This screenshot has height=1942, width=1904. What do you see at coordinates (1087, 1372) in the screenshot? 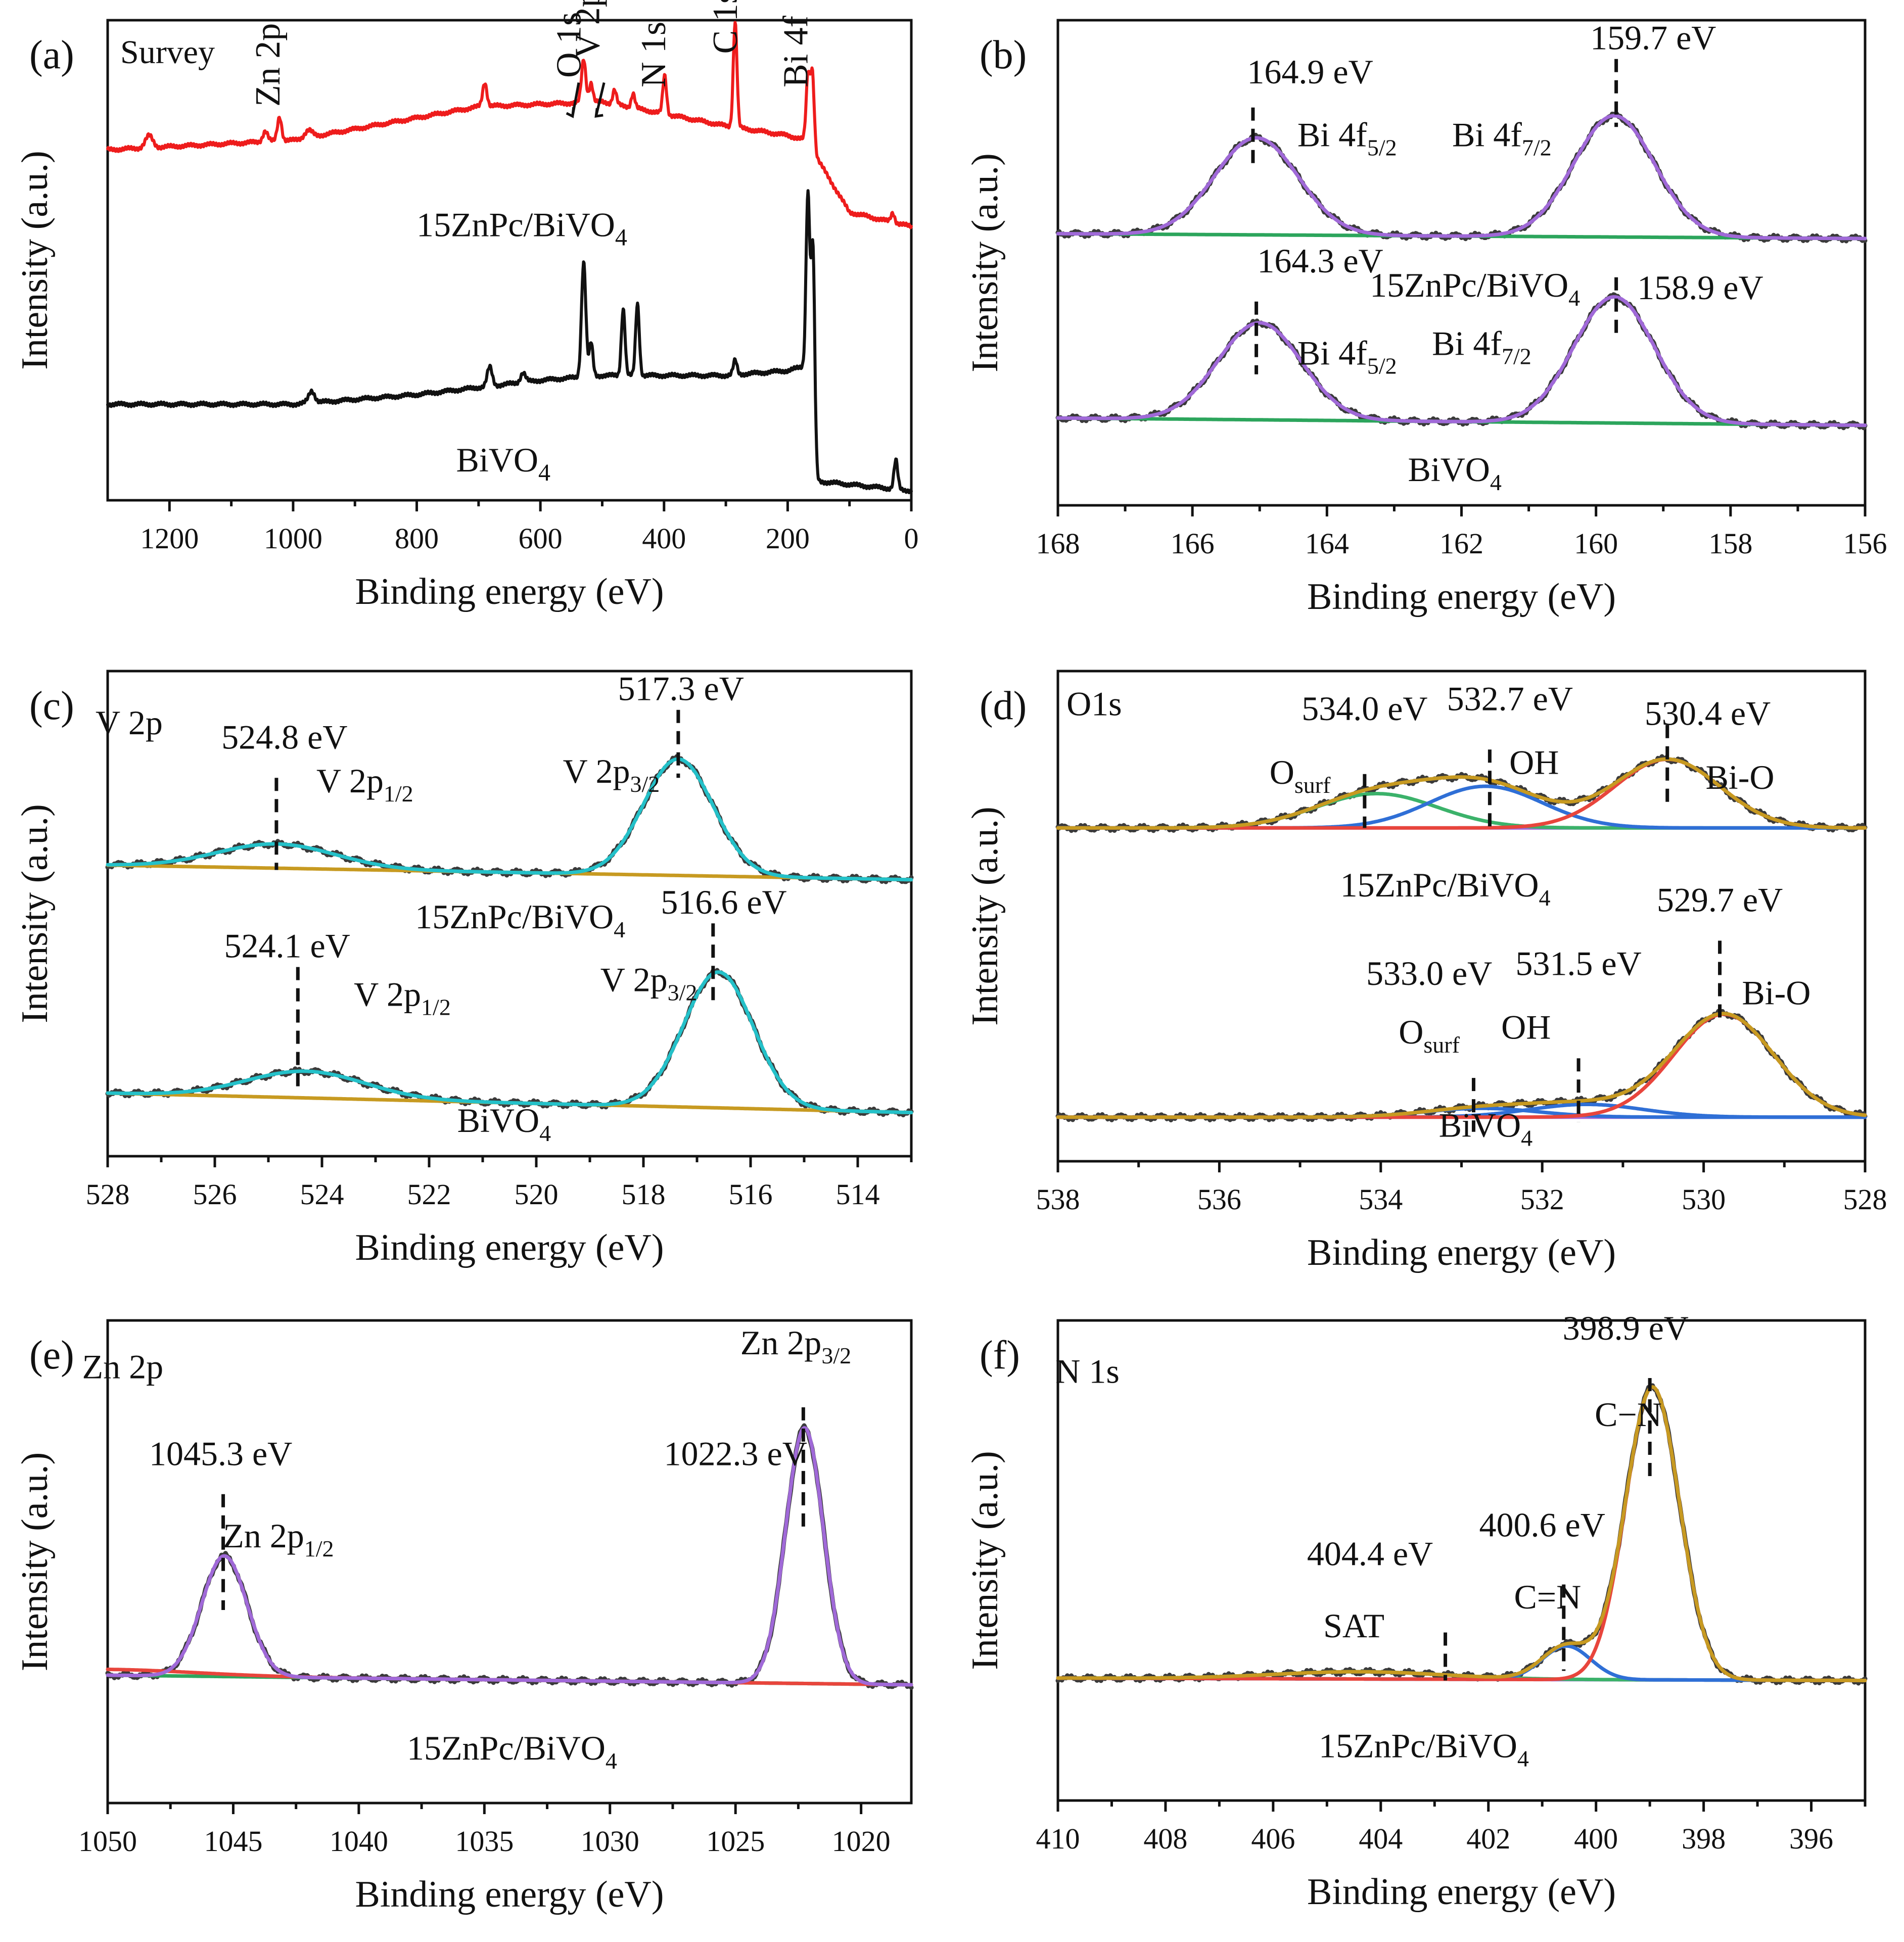
I see `label-main: N 1s` at bounding box center [1087, 1372].